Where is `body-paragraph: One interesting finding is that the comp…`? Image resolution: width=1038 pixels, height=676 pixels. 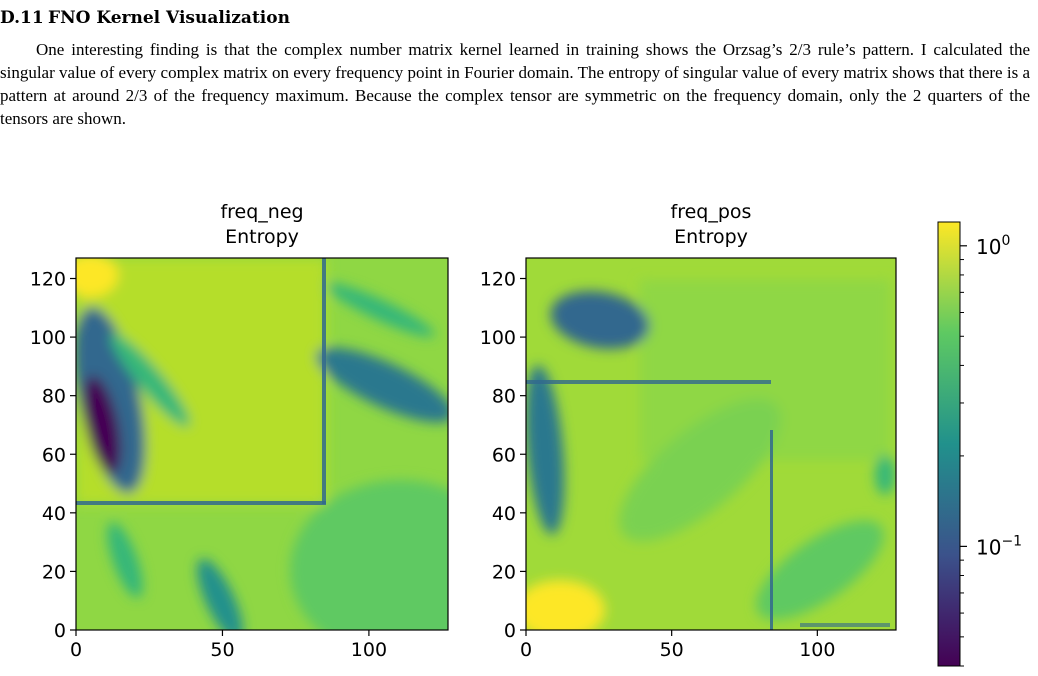 body-paragraph: One interesting finding is that the comp… is located at coordinates (515, 84).